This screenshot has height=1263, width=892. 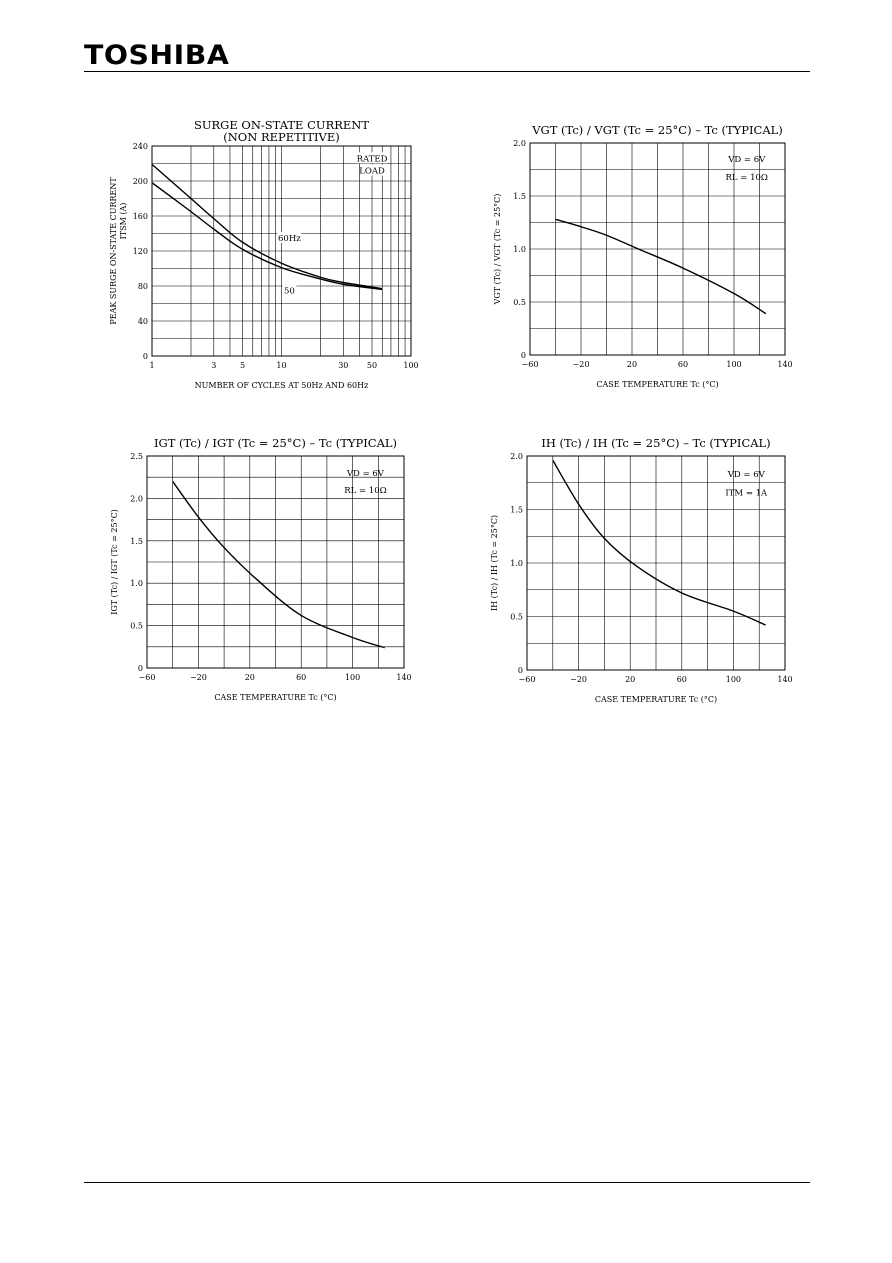 What do you see at coordinates (140, 216) in the screenshot?
I see `y-tick-label: 160` at bounding box center [140, 216].